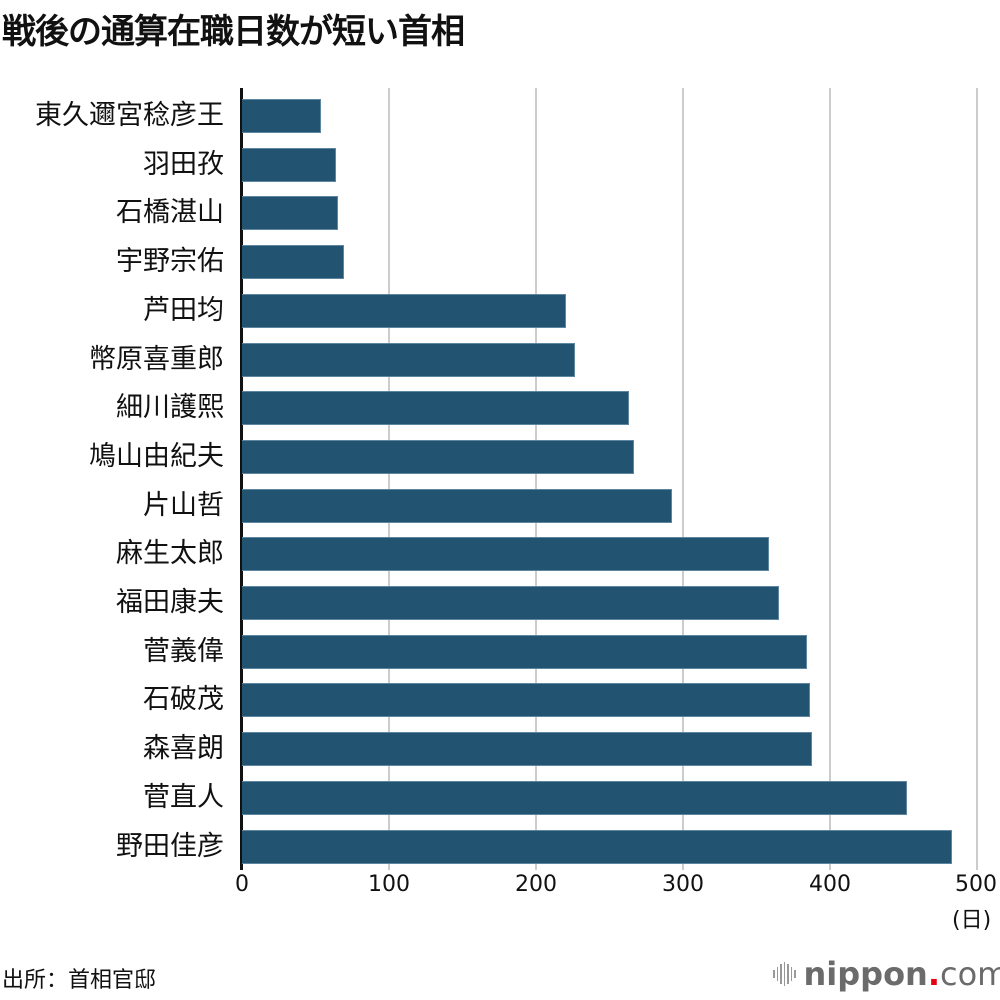 The image size is (1000, 1000). Describe the element at coordinates (183, 651) in the screenshot. I see `category-label: 菅義偉` at that location.